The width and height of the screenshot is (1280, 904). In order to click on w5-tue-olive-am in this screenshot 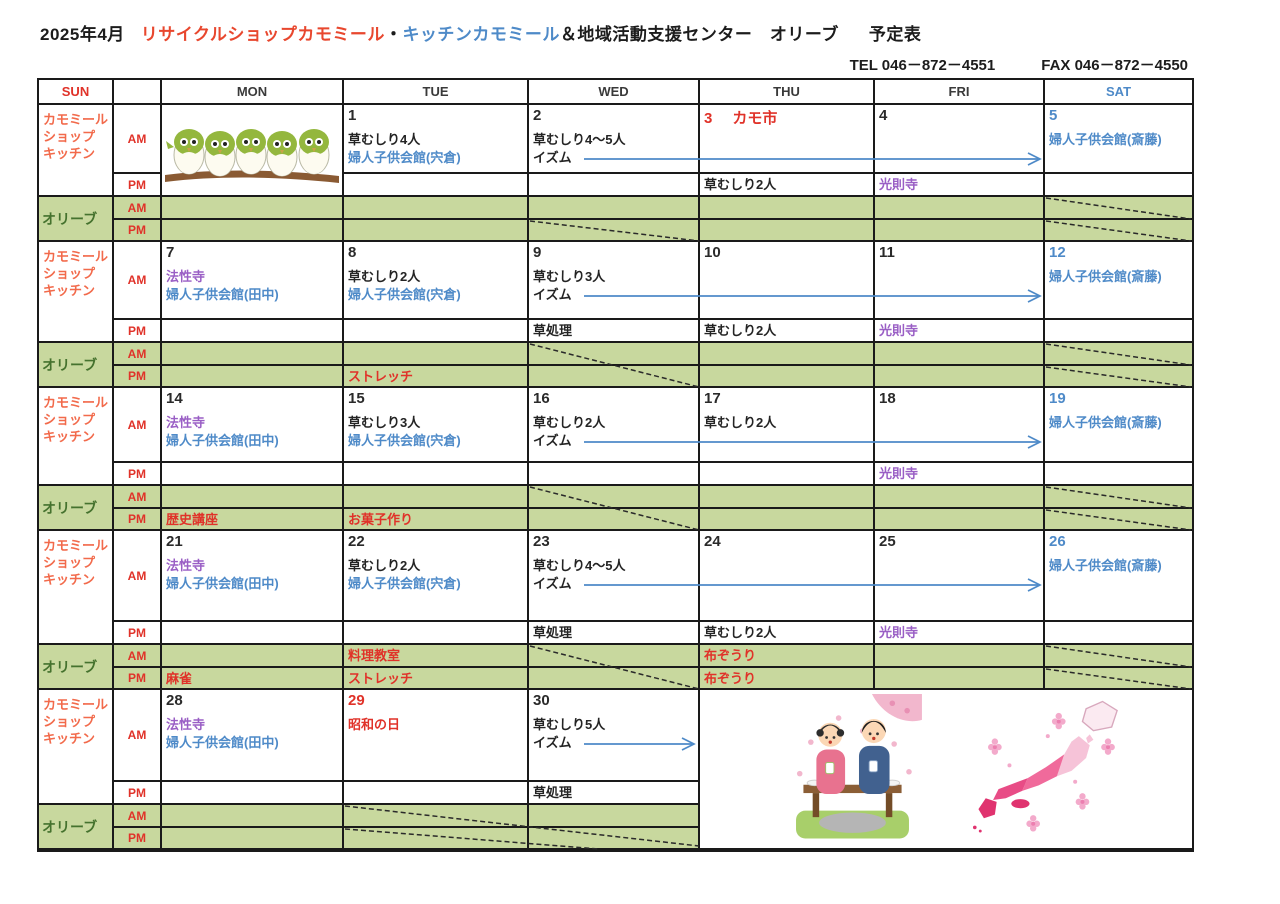, I will do `click(435, 816)`.